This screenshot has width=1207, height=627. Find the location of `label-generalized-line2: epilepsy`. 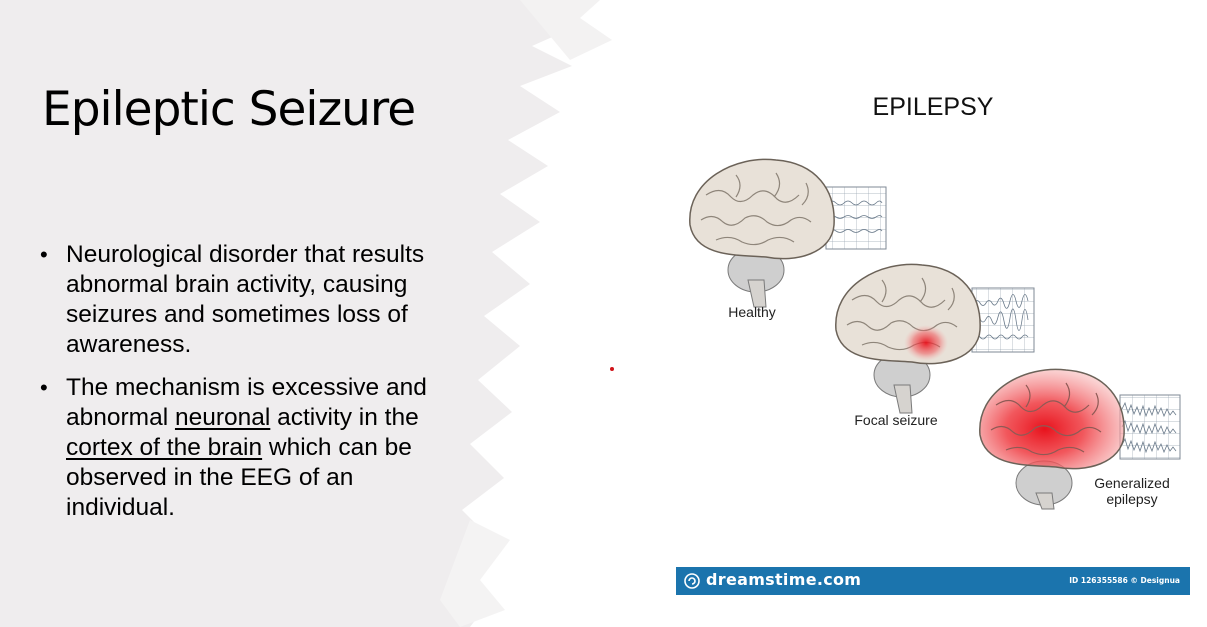

label-generalized-line2: epilepsy is located at coordinates (1132, 499).